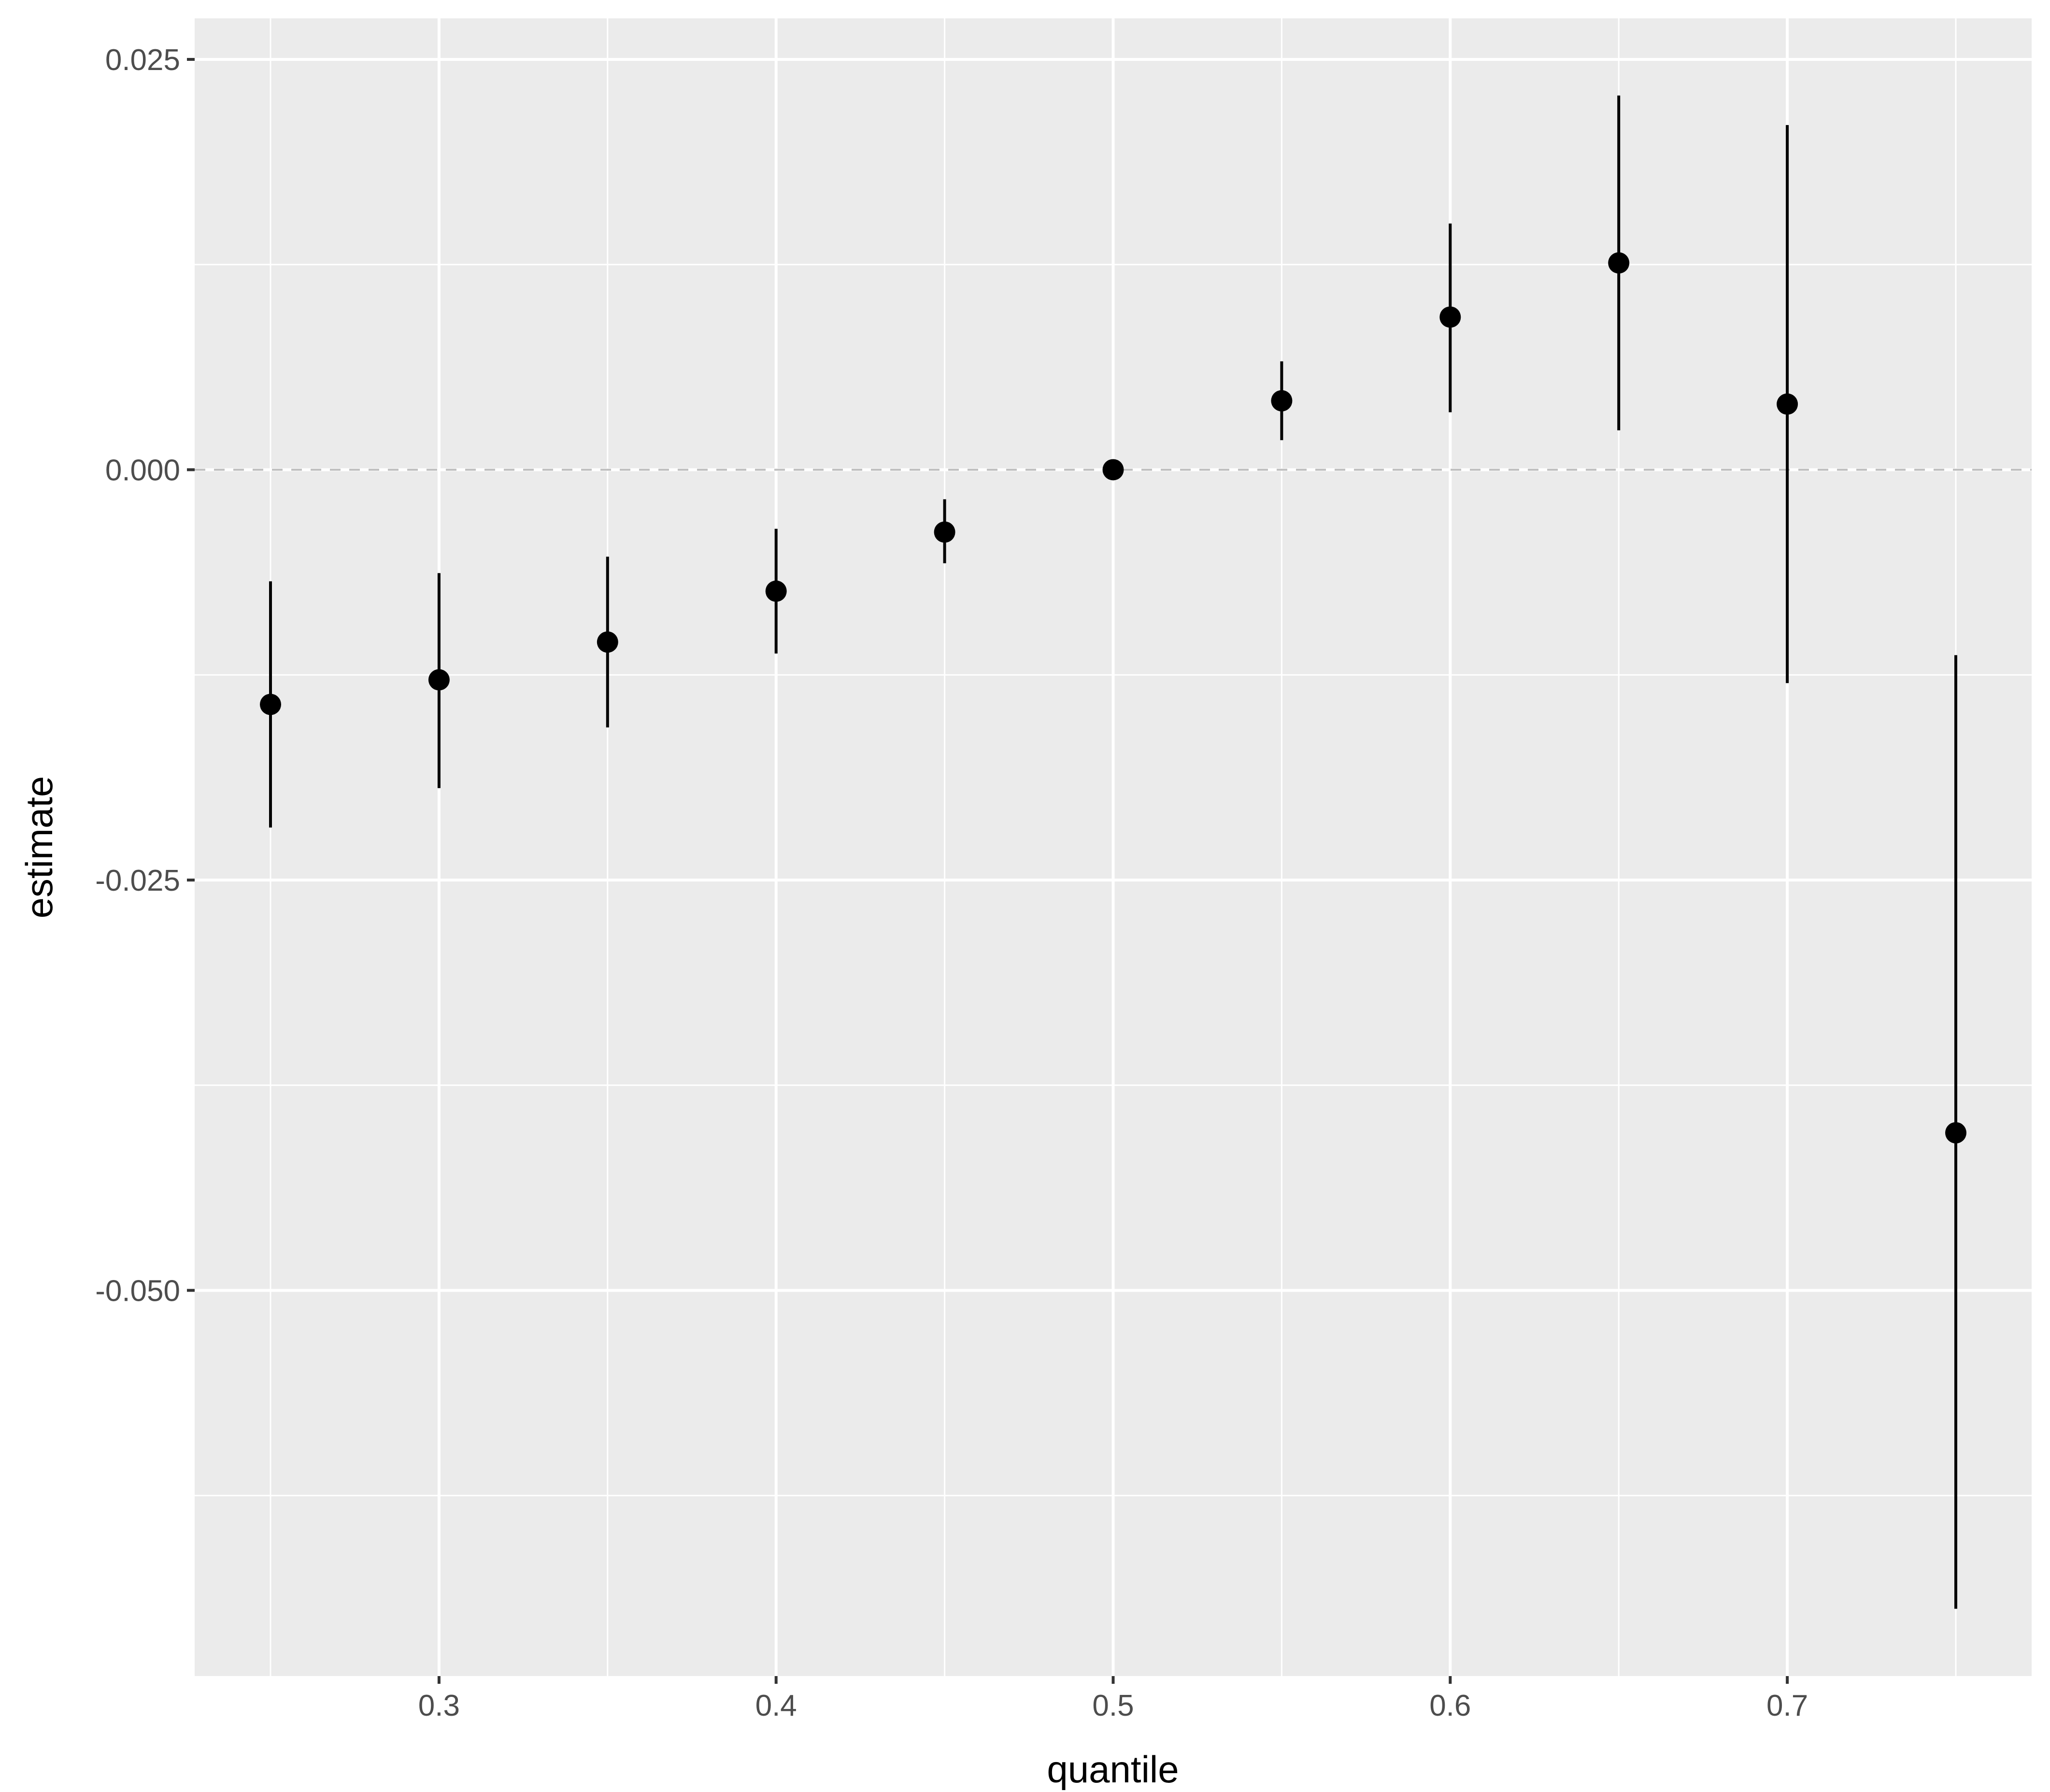  What do you see at coordinates (138, 1291) in the screenshot?
I see `y-tick-label: -0.050` at bounding box center [138, 1291].